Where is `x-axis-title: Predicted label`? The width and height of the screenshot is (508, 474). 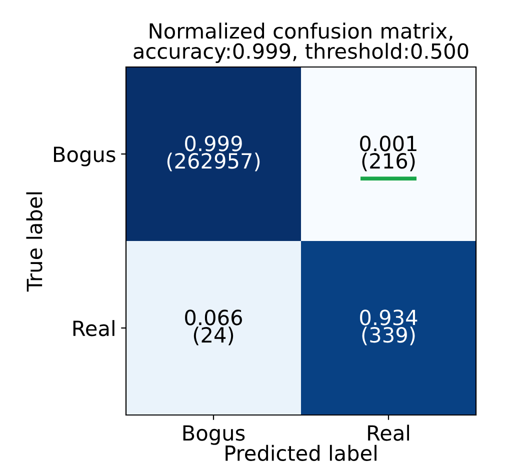 x-axis-title: Predicted label is located at coordinates (301, 453).